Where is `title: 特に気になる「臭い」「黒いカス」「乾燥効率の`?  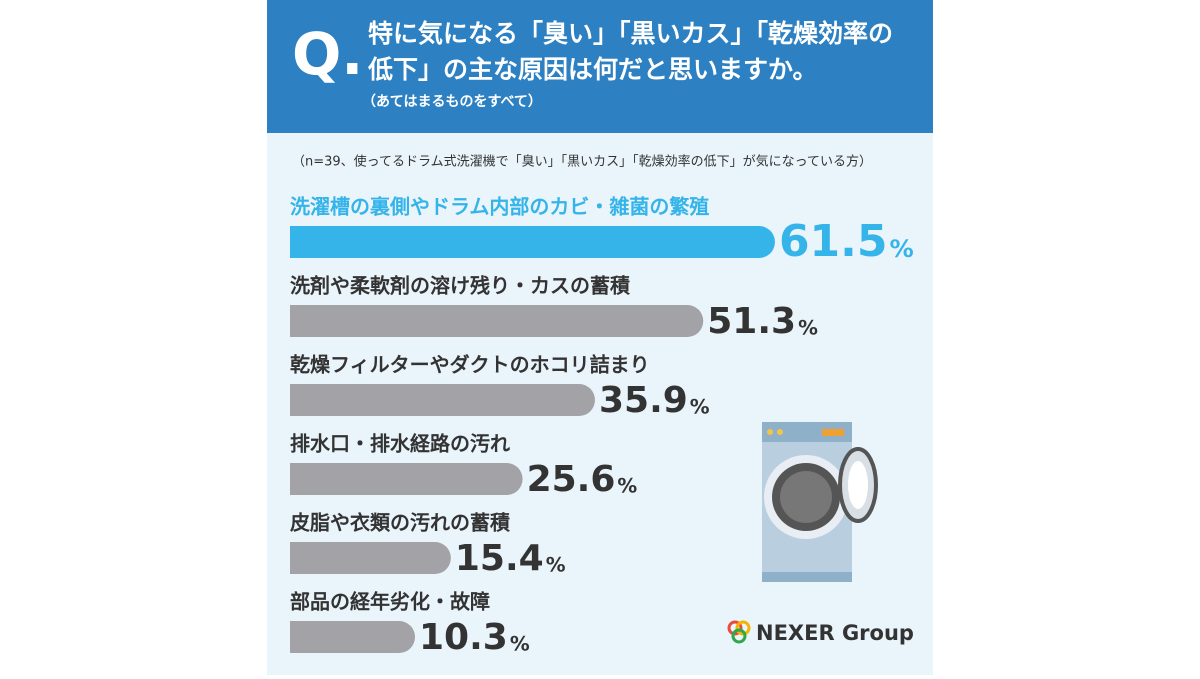 title: 特に気になる「臭い」「黒いカス」「乾燥効率の is located at coordinates (630, 33).